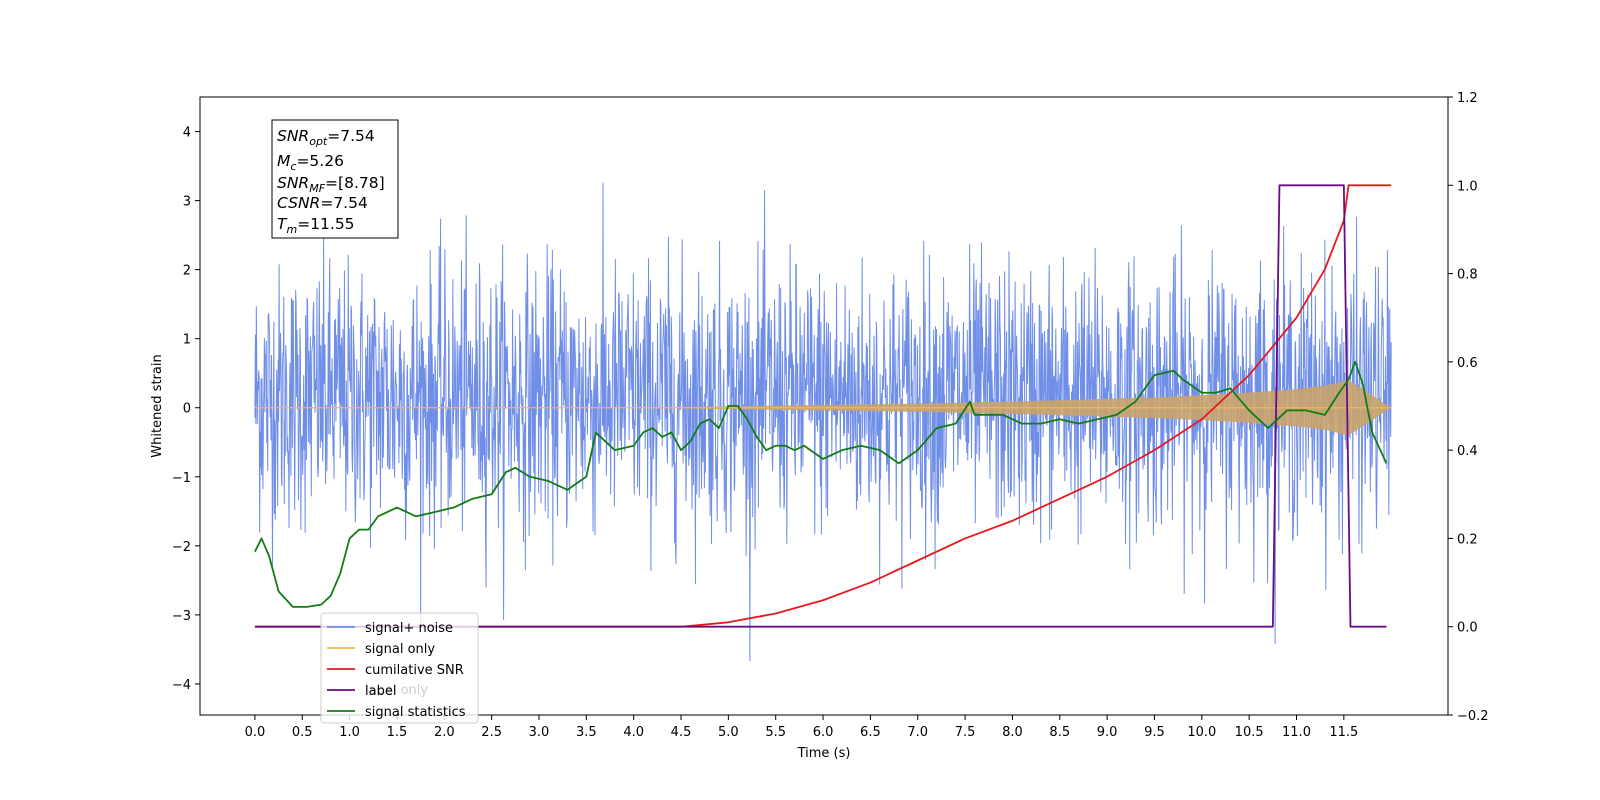 Image resolution: width=1600 pixels, height=800 pixels. What do you see at coordinates (181, 478) in the screenshot?
I see `y-left-tick-label: −1` at bounding box center [181, 478].